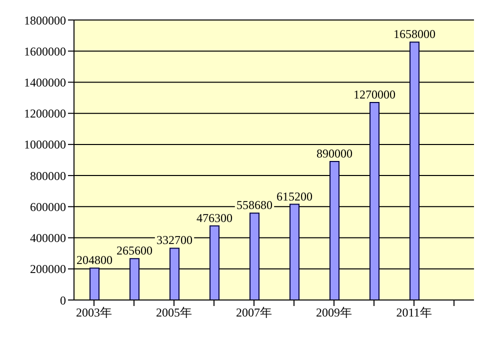 This screenshot has height=338, width=500. What do you see at coordinates (414, 313) in the screenshot?
I see `x-tick-label: 2011年` at bounding box center [414, 313].